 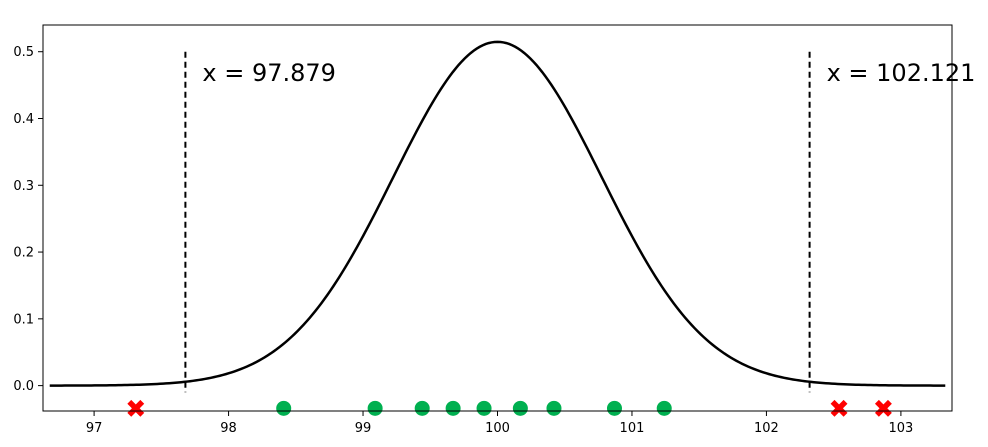 What do you see at coordinates (228, 428) in the screenshot?
I see `x-tick-label: 98` at bounding box center [228, 428].